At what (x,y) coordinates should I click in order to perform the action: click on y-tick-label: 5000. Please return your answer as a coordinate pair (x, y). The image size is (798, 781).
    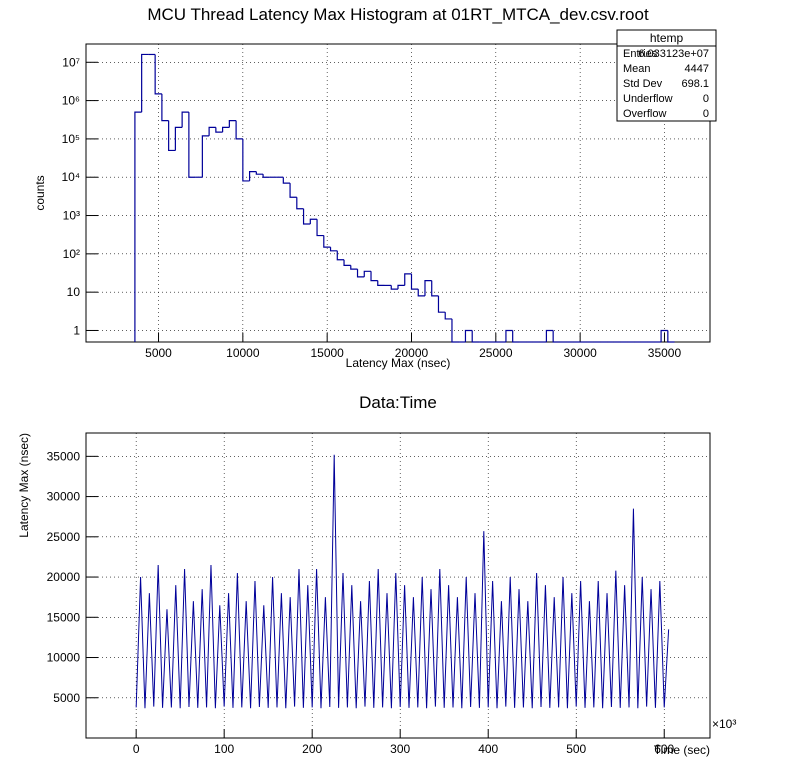
    Looking at the image, I should click on (66, 698).